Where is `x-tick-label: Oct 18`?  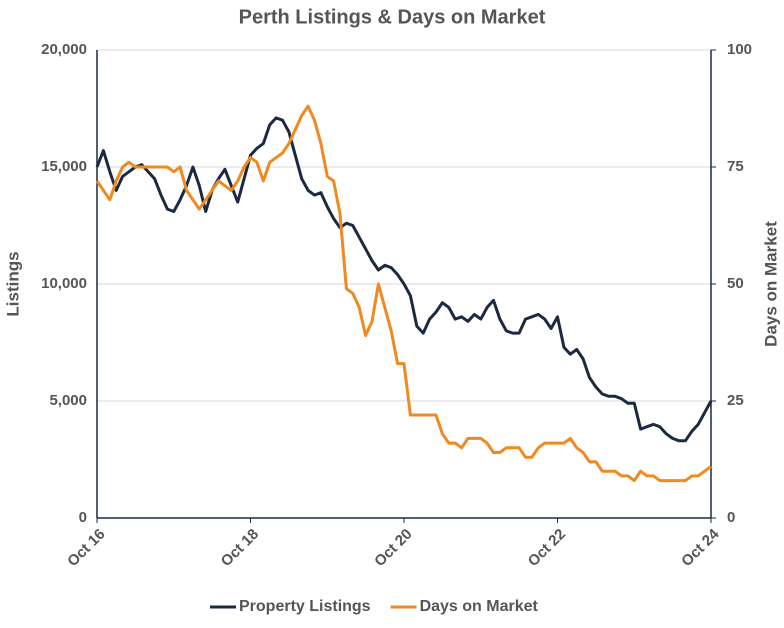
x-tick-label: Oct 18 is located at coordinates (240, 548).